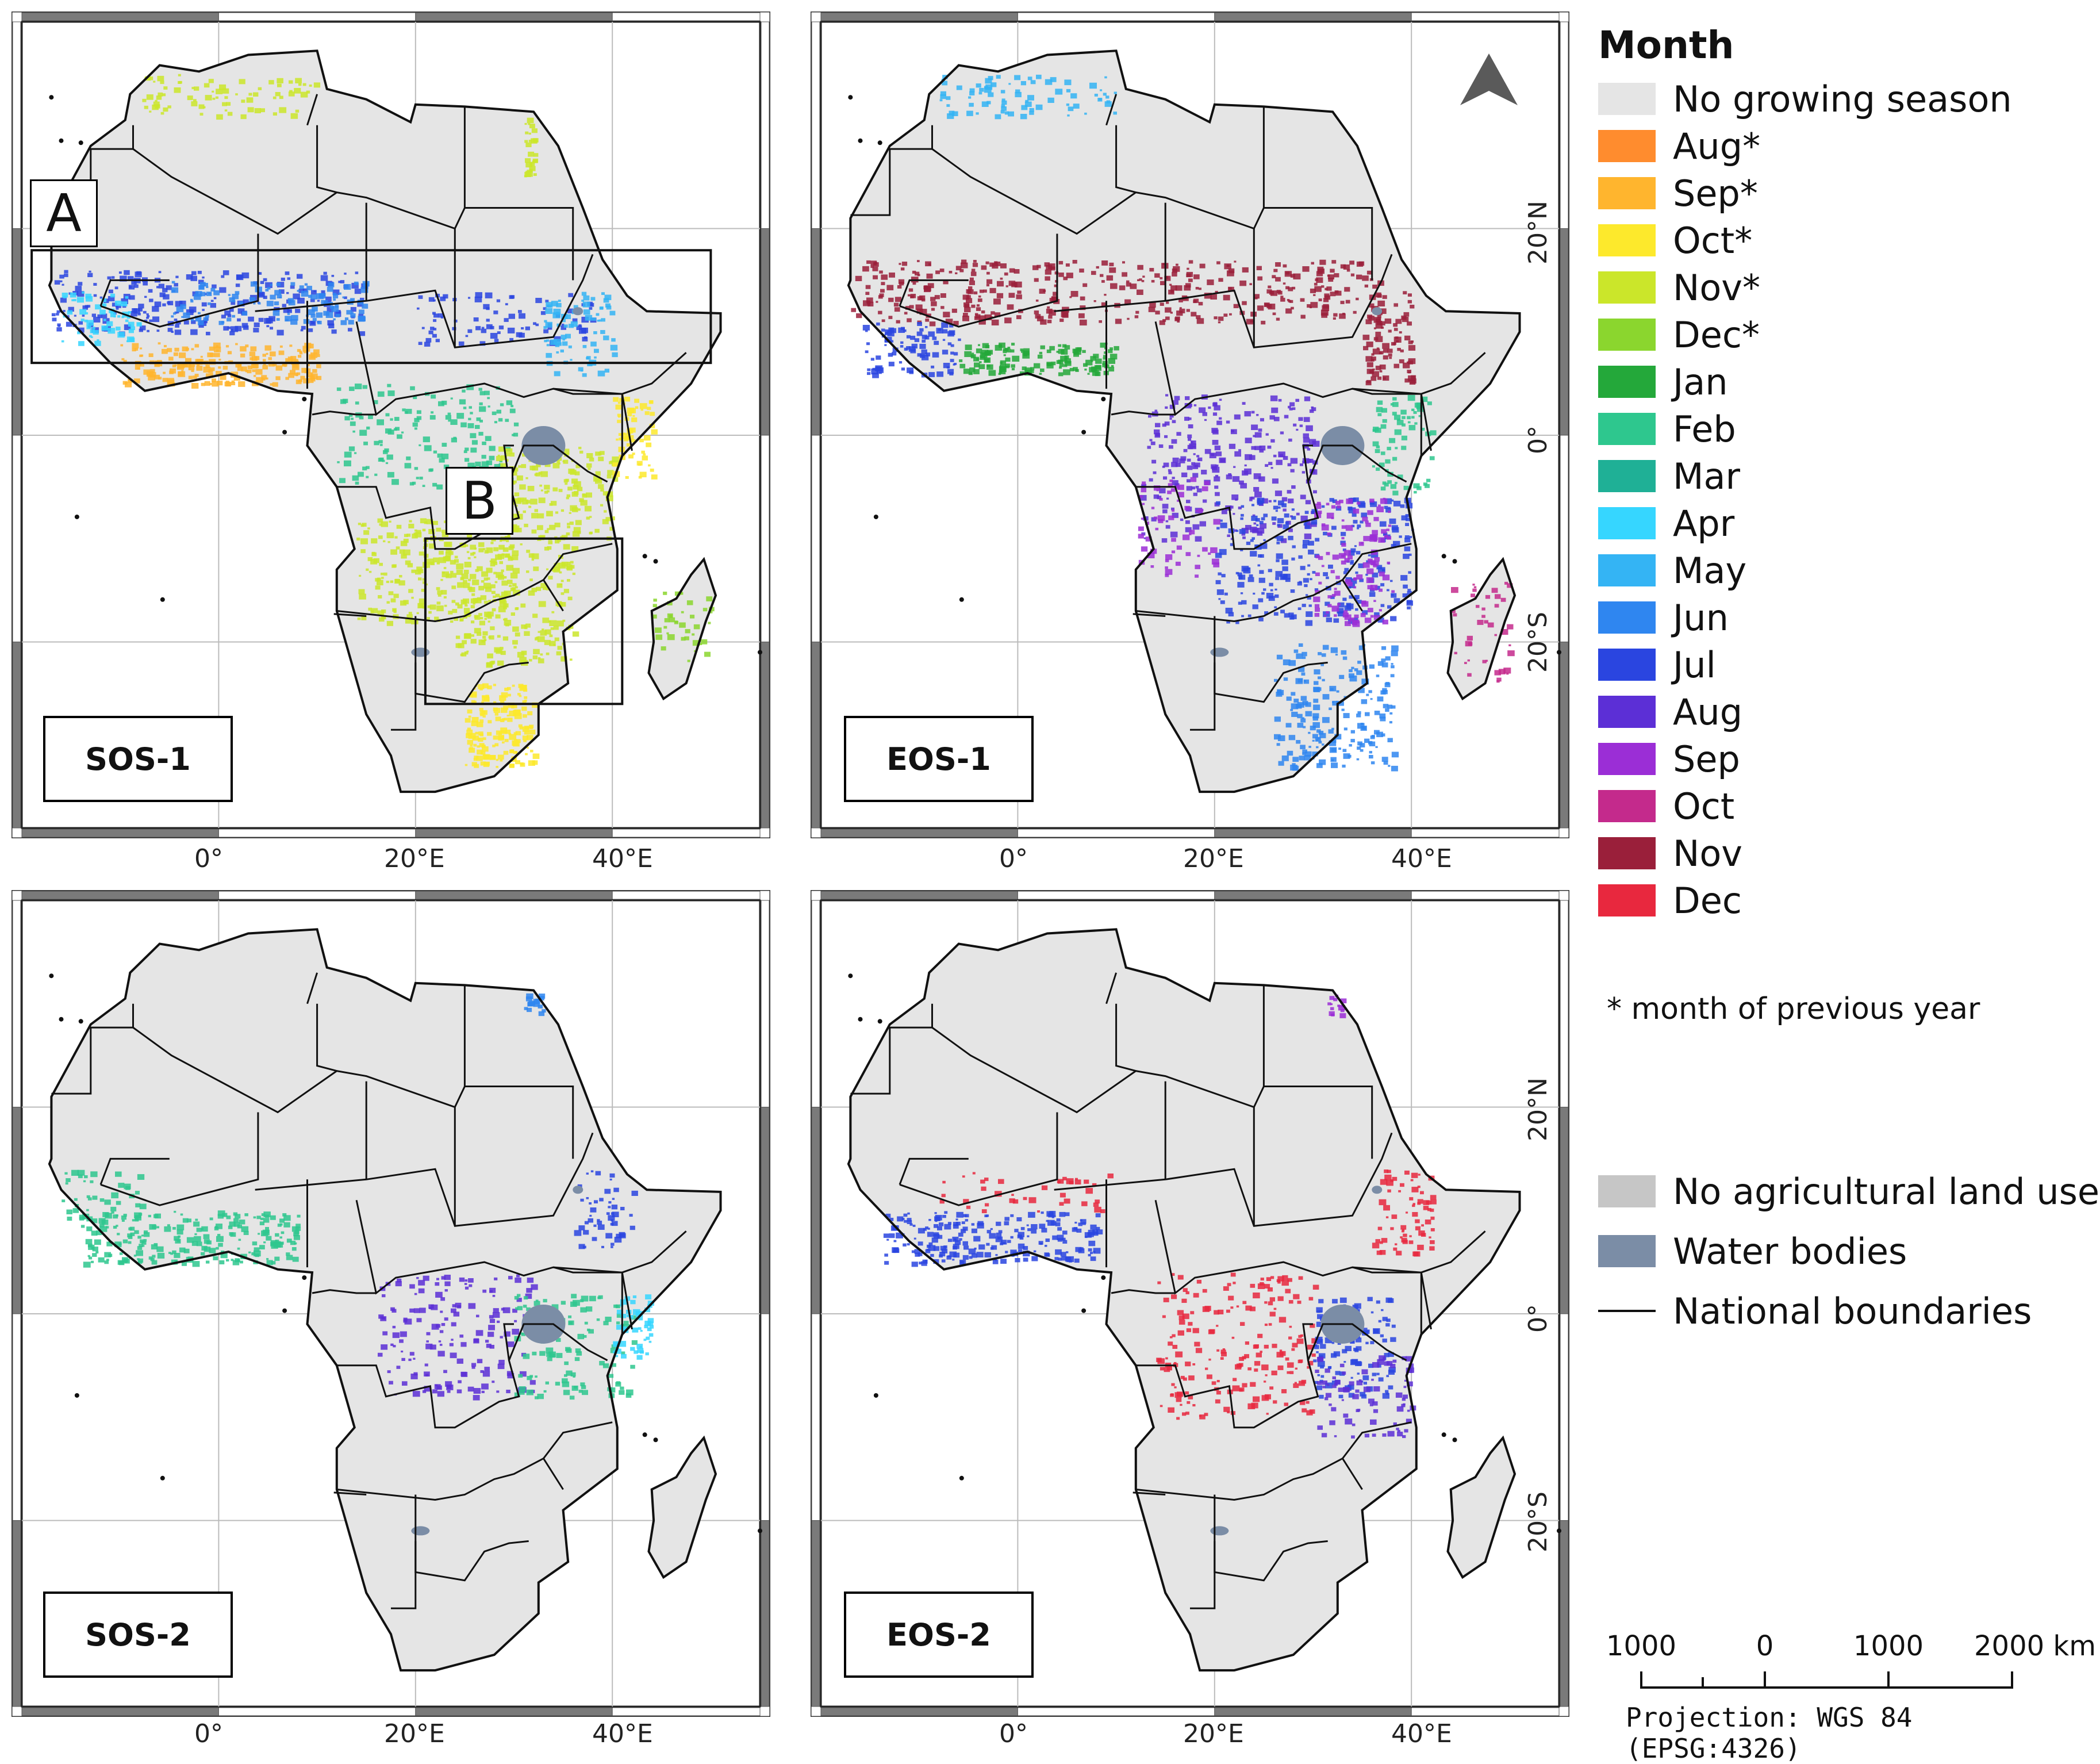  What do you see at coordinates (17, 538) in the screenshot?
I see `frame-segment-left` at bounding box center [17, 538].